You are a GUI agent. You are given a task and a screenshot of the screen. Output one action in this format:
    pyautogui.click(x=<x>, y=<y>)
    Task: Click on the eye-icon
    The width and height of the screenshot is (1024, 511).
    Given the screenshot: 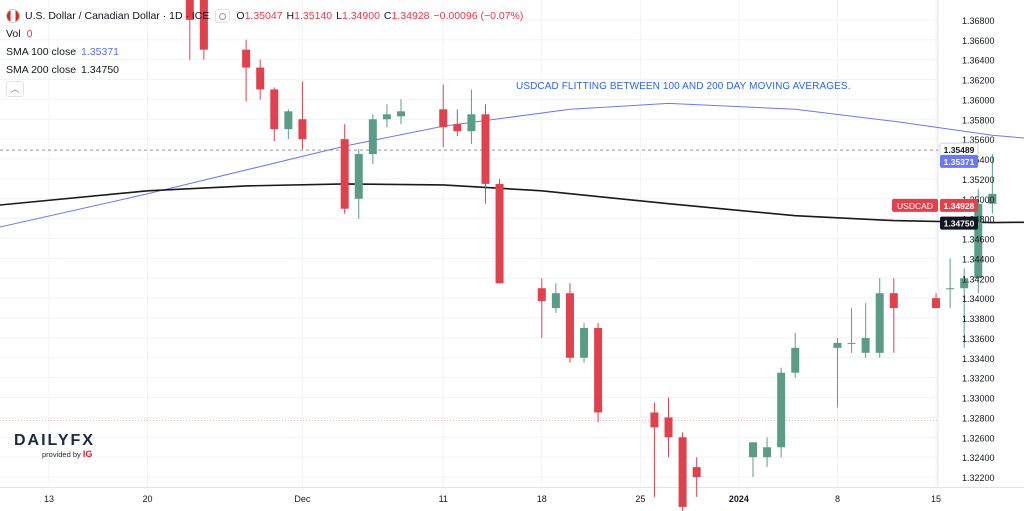 What is the action you would take?
    pyautogui.click(x=223, y=16)
    